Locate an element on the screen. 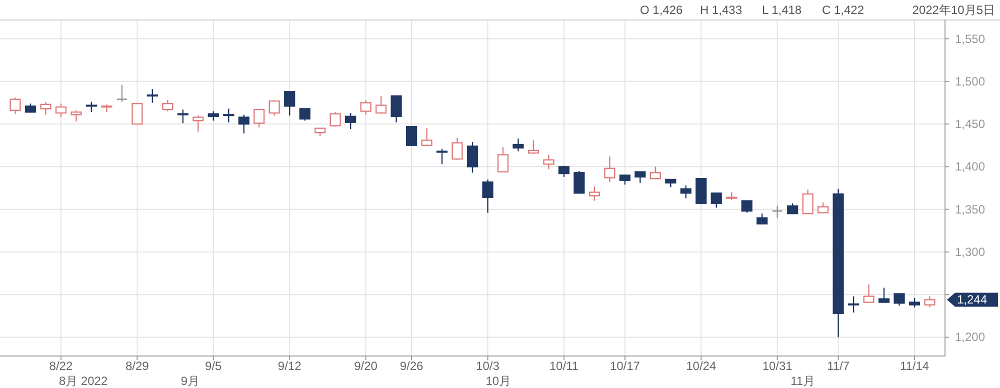 The width and height of the screenshot is (1000, 388). y-tick-label: 1,400 is located at coordinates (970, 167).